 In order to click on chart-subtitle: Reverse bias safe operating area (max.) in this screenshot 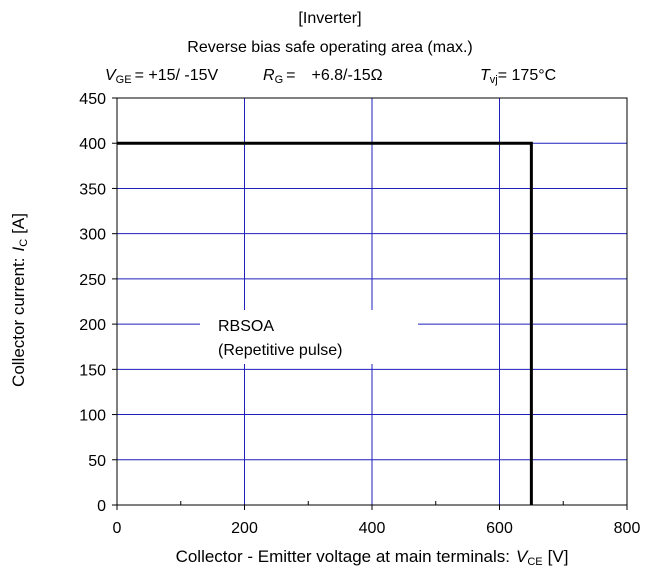, I will do `click(329, 47)`.